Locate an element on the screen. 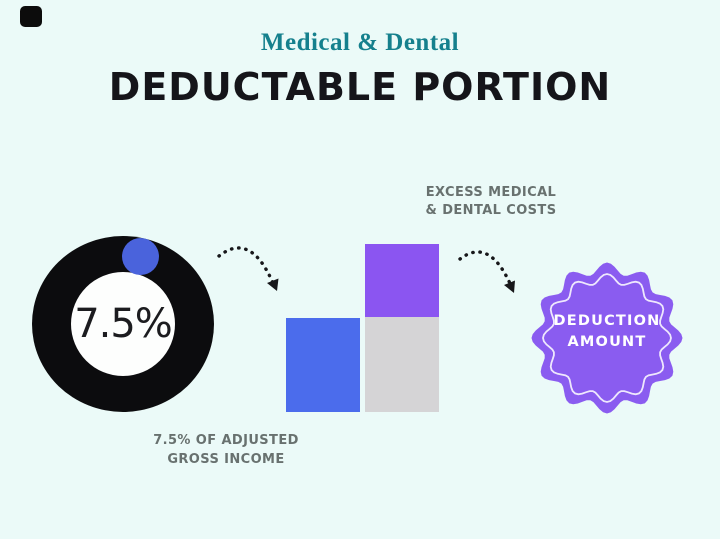 The image size is (720, 539). bars-label: EXCESS MEDICAL & DENTAL COSTS is located at coordinates (491, 202).